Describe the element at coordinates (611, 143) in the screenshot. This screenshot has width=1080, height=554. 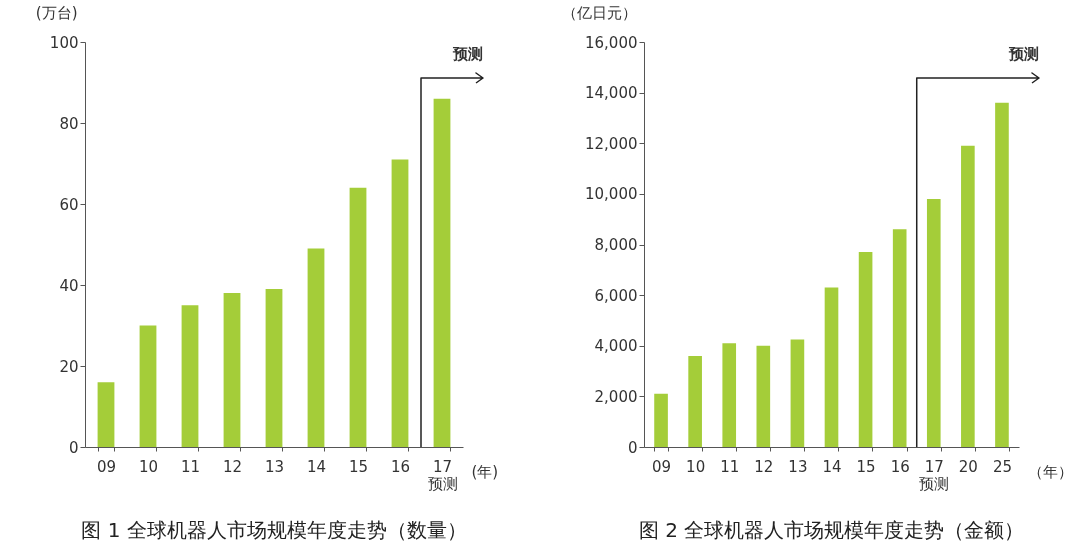
I see `y-tick-label: 12,000` at that location.